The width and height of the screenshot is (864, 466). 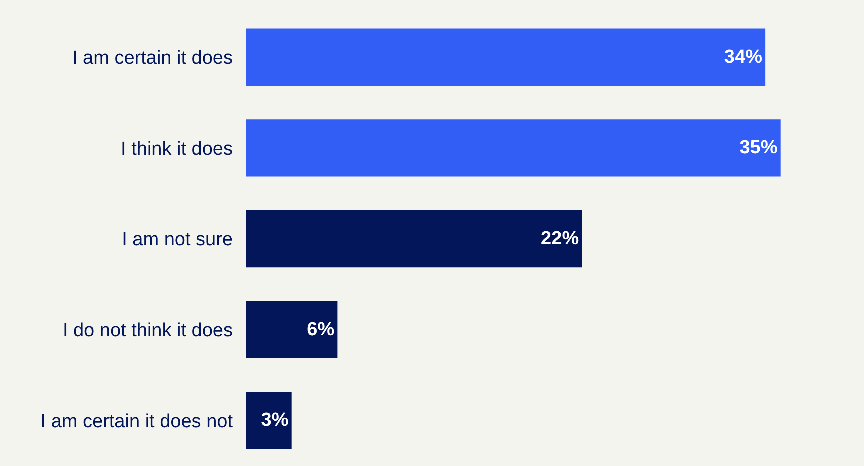 I want to click on data-label: 3%, so click(x=275, y=421).